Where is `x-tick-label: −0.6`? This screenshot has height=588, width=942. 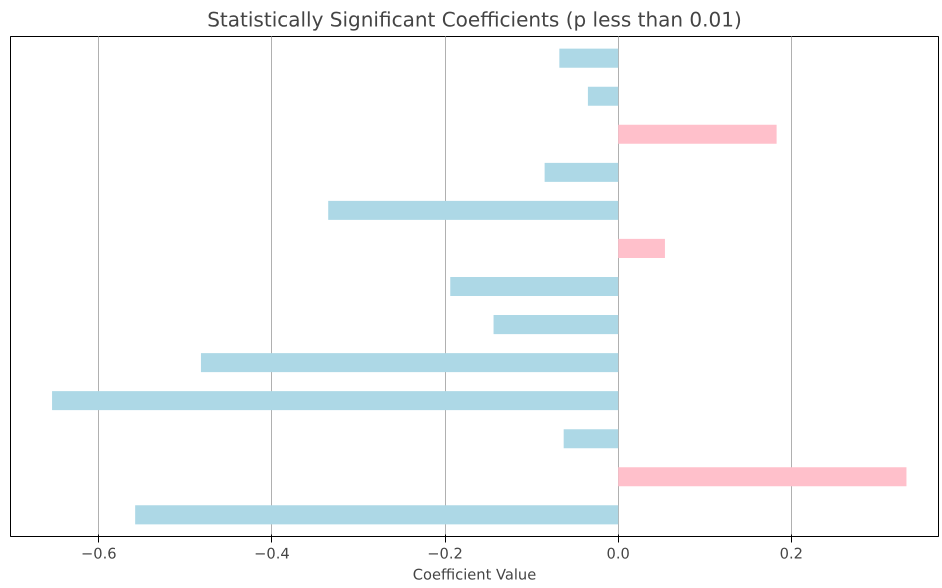
x-tick-label: −0.6 is located at coordinates (99, 554).